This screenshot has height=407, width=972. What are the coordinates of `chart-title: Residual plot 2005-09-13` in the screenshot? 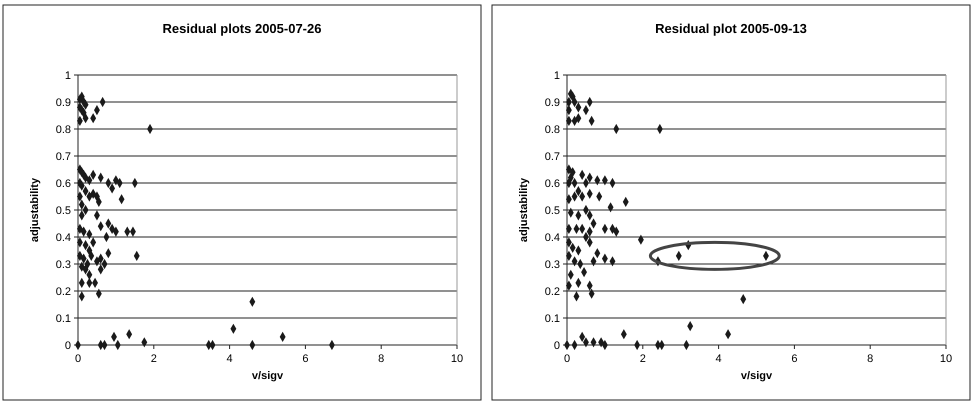 It's located at (731, 28).